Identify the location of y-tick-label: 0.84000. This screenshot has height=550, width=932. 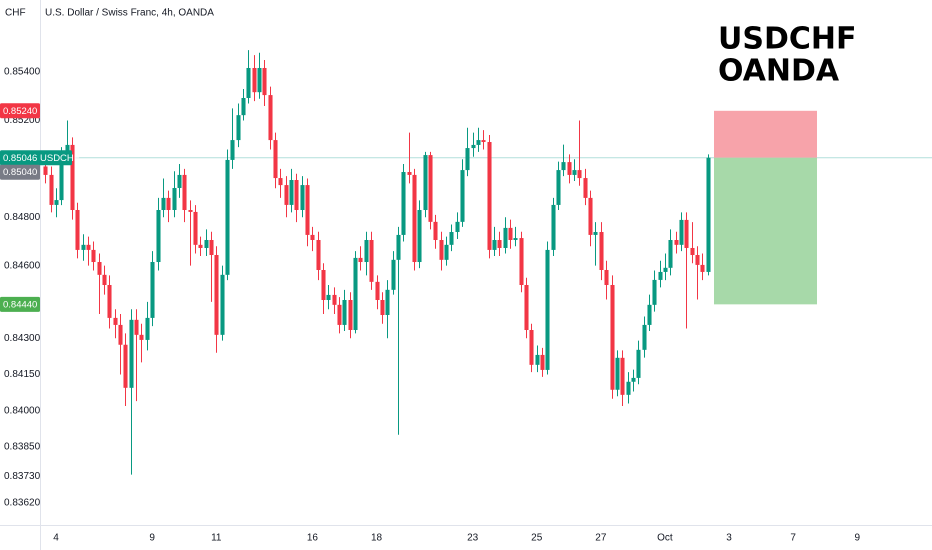
(22, 410).